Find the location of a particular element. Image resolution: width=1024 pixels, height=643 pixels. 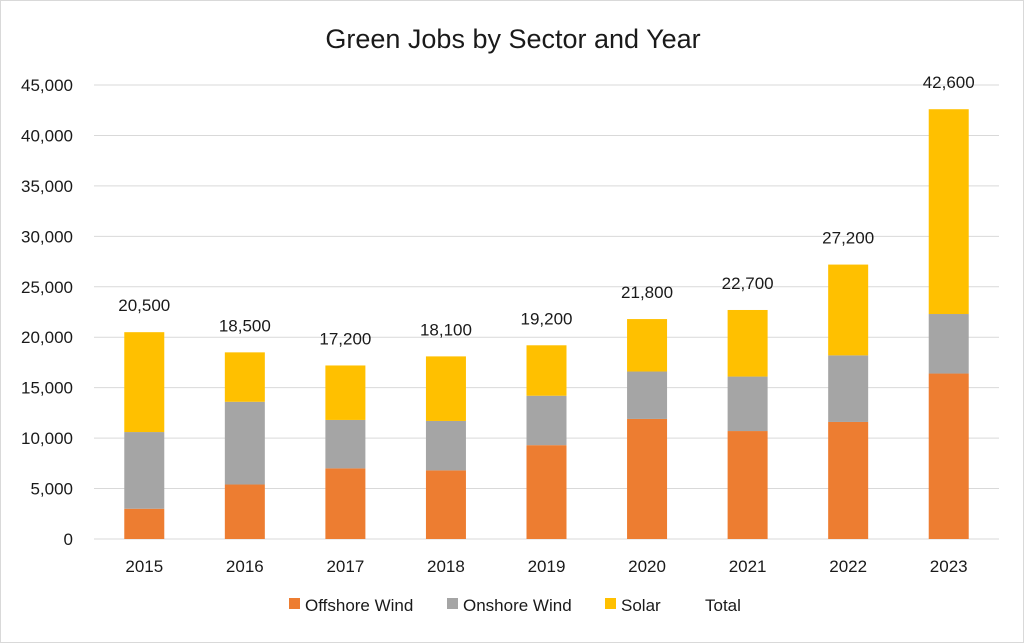

total-data-label: 19,200 is located at coordinates (547, 318).